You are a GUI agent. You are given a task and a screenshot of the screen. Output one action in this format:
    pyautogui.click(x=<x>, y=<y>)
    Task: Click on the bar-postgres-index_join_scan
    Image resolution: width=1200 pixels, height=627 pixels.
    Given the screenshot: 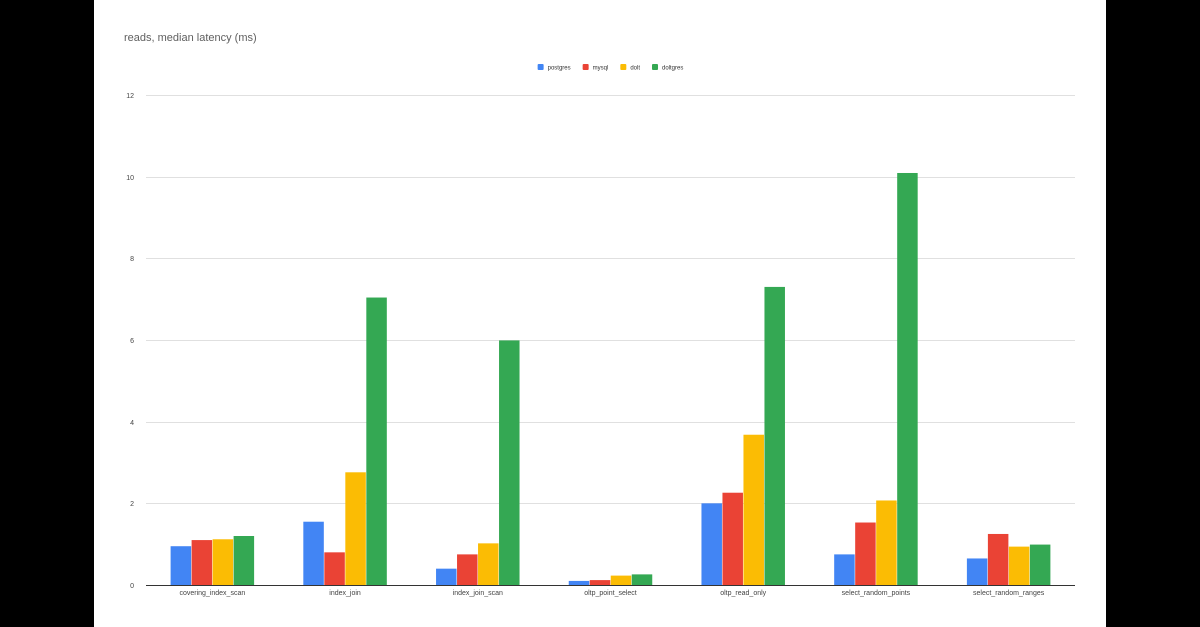 What is the action you would take?
    pyautogui.click(x=446, y=576)
    